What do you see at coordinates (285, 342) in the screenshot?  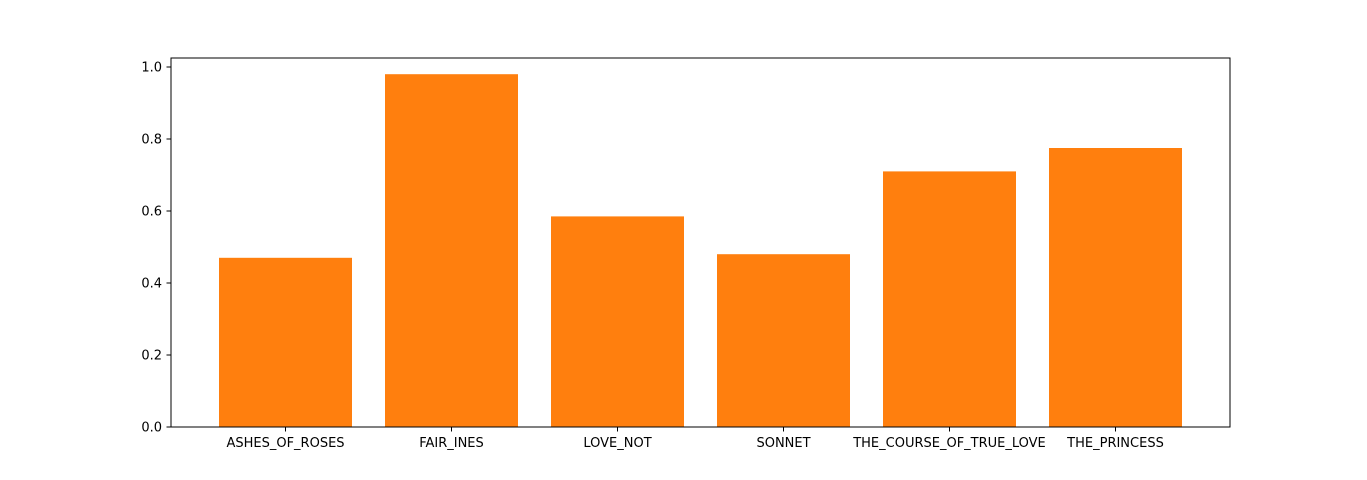 I see `bar-ashes-of-roses` at bounding box center [285, 342].